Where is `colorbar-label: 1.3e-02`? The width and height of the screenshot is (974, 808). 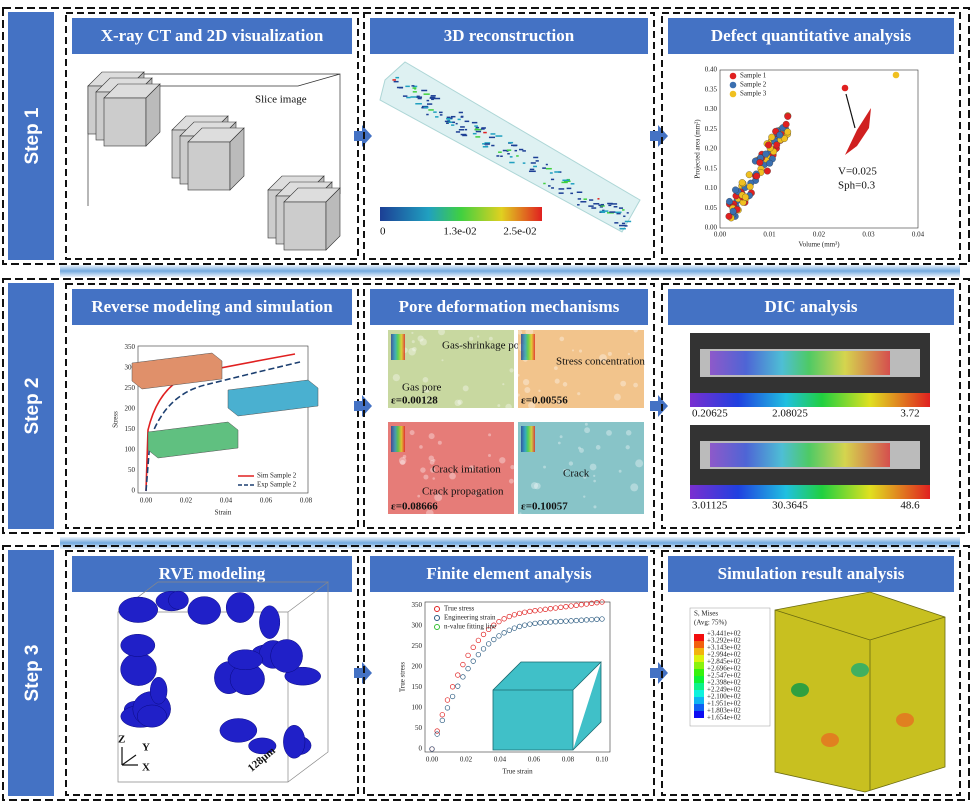 colorbar-label: 1.3e-02 is located at coordinates (459, 232).